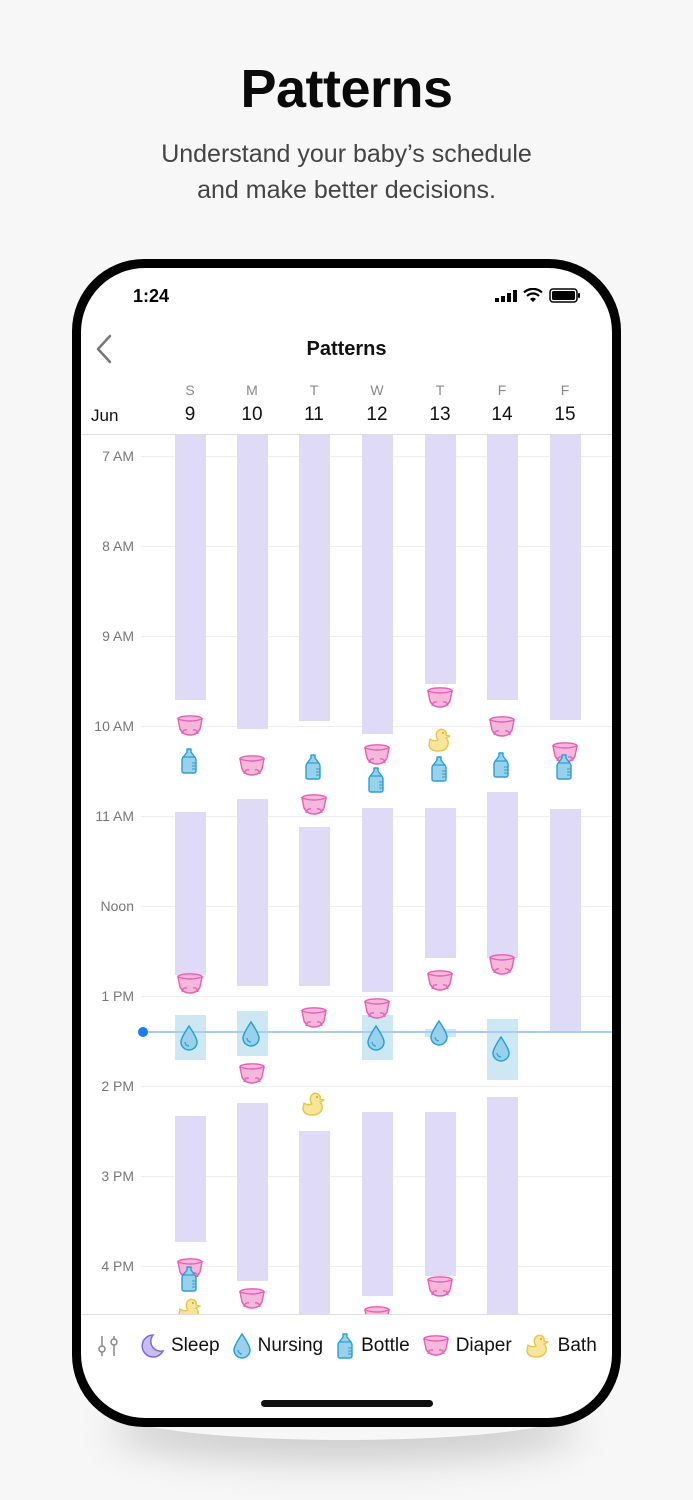 Image resolution: width=693 pixels, height=1500 pixels. What do you see at coordinates (377, 414) in the screenshot?
I see `day-12: 12` at bounding box center [377, 414].